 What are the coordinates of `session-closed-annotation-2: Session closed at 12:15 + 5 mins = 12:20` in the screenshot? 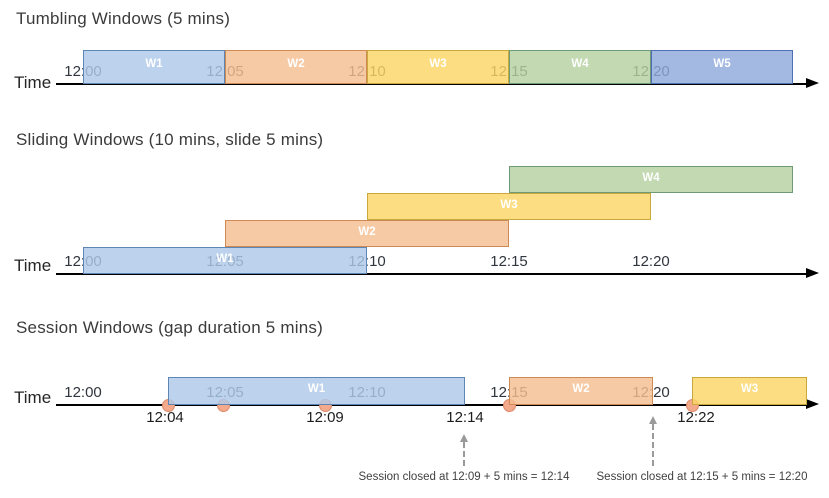 It's located at (702, 477).